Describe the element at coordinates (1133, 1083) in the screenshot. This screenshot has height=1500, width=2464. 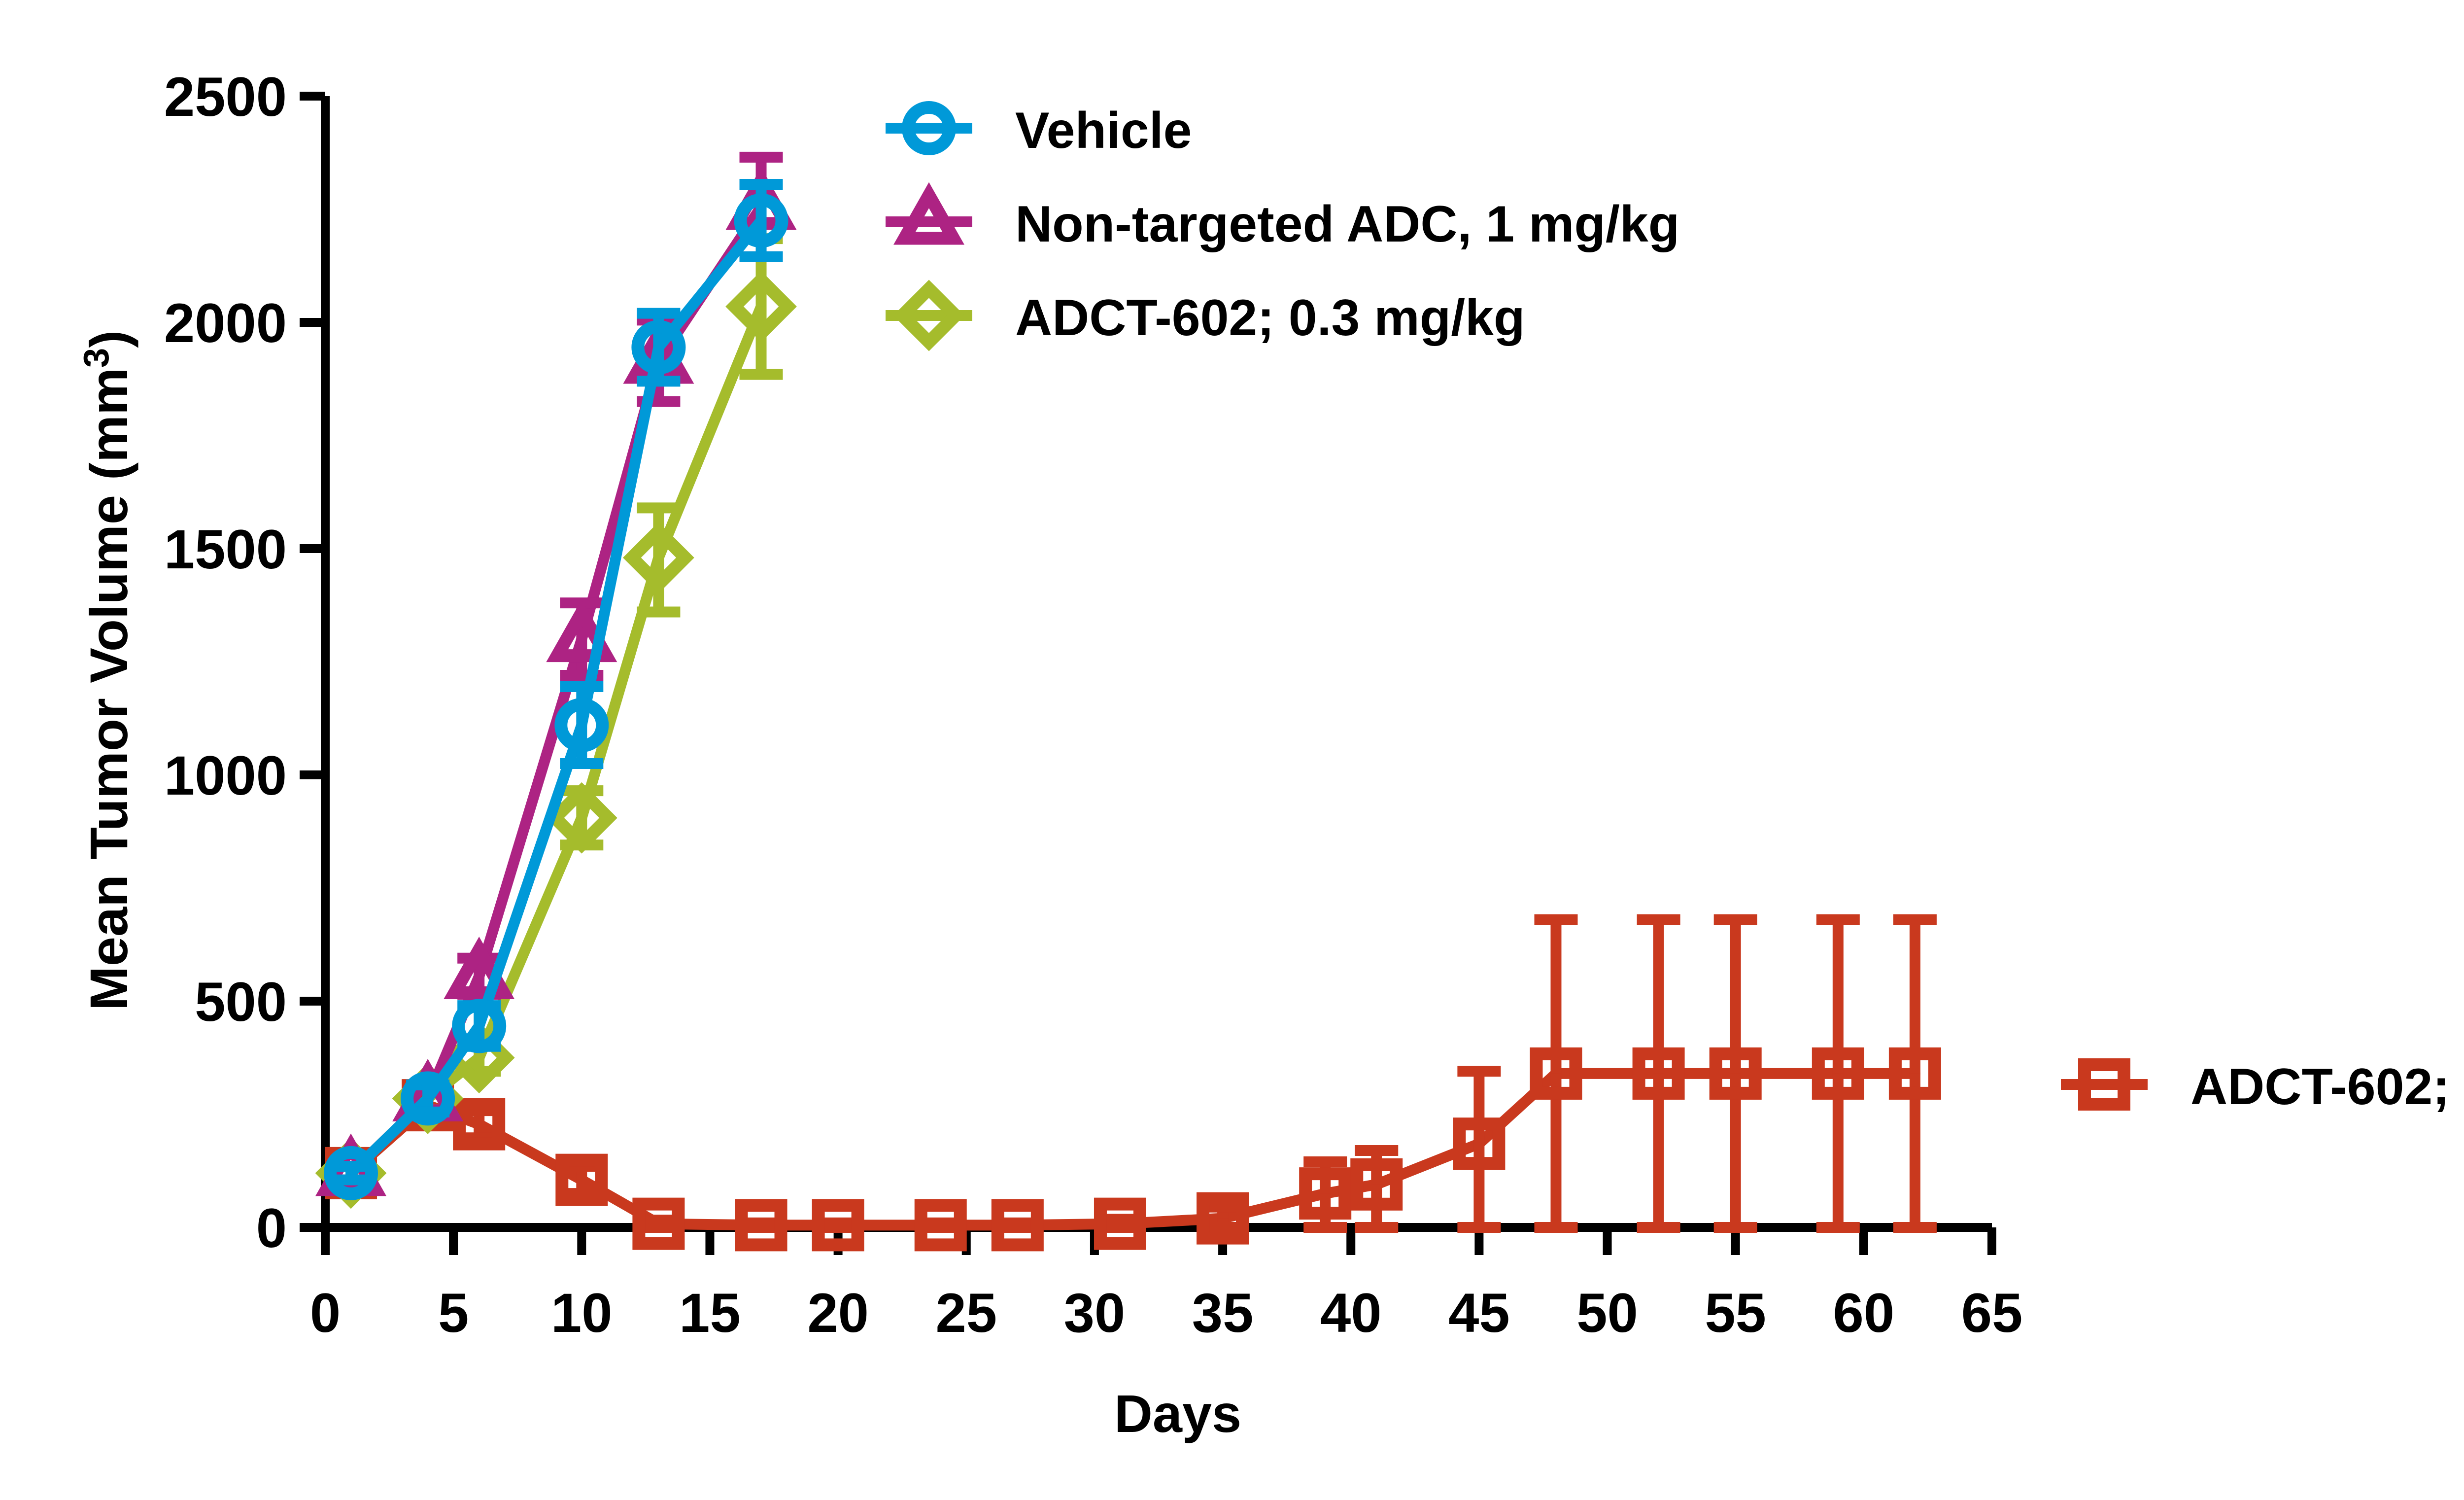
I see `series-adct-602-1-mg-kg` at that location.